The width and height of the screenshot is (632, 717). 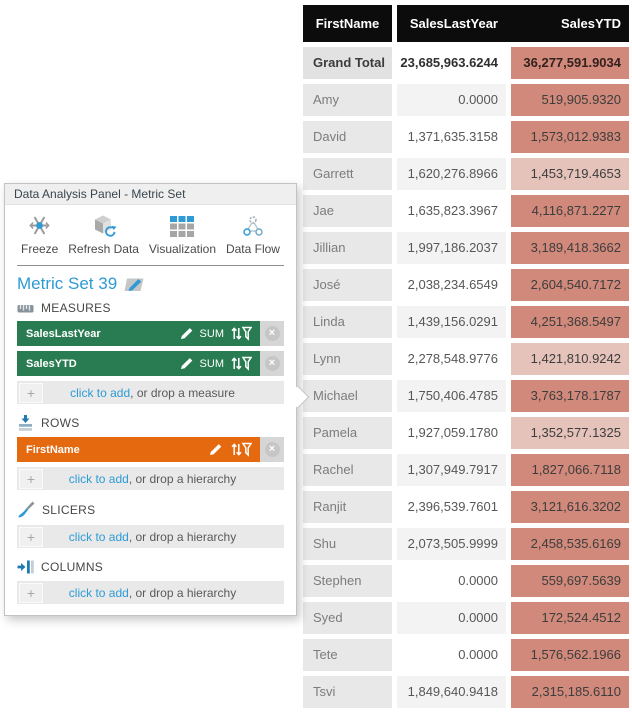 What do you see at coordinates (67, 283) in the screenshot?
I see `metric-set-name: Metric Set 39` at bounding box center [67, 283].